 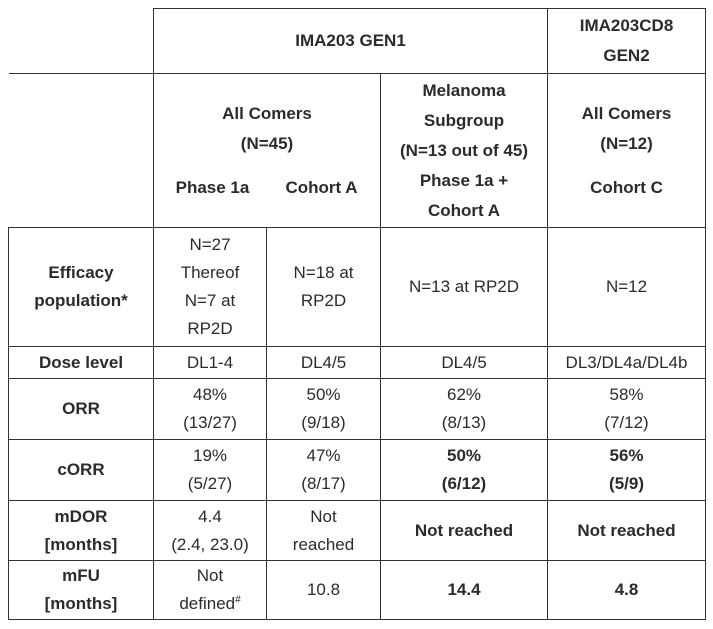 What do you see at coordinates (464, 590) in the screenshot?
I see `table-cell: 14.4` at bounding box center [464, 590].